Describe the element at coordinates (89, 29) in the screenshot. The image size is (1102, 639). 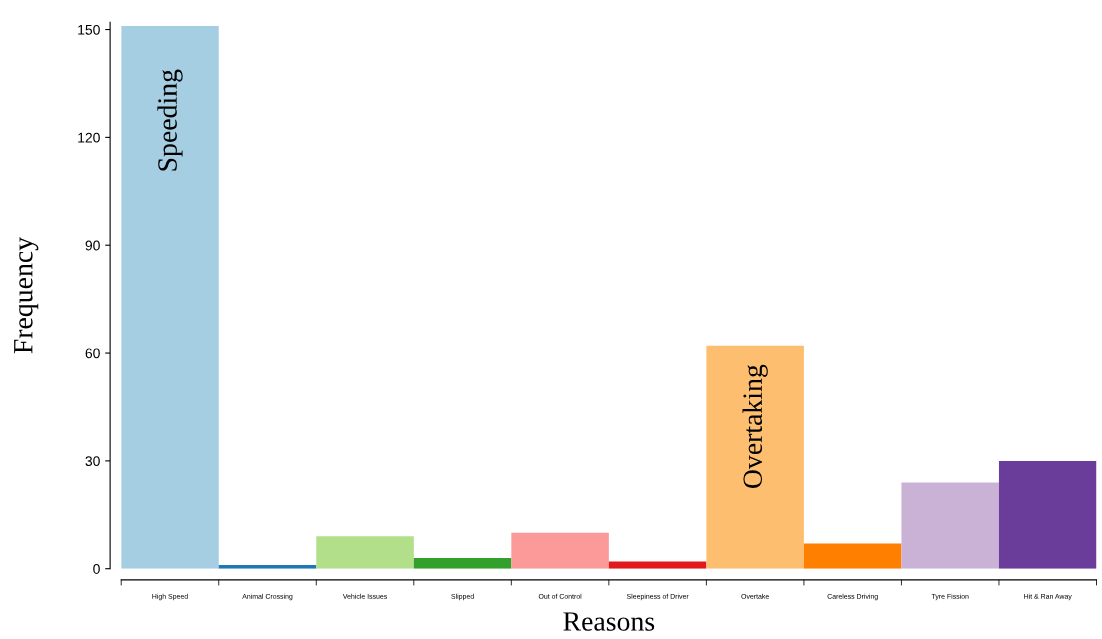
I see `y-tick-label: 150` at that location.